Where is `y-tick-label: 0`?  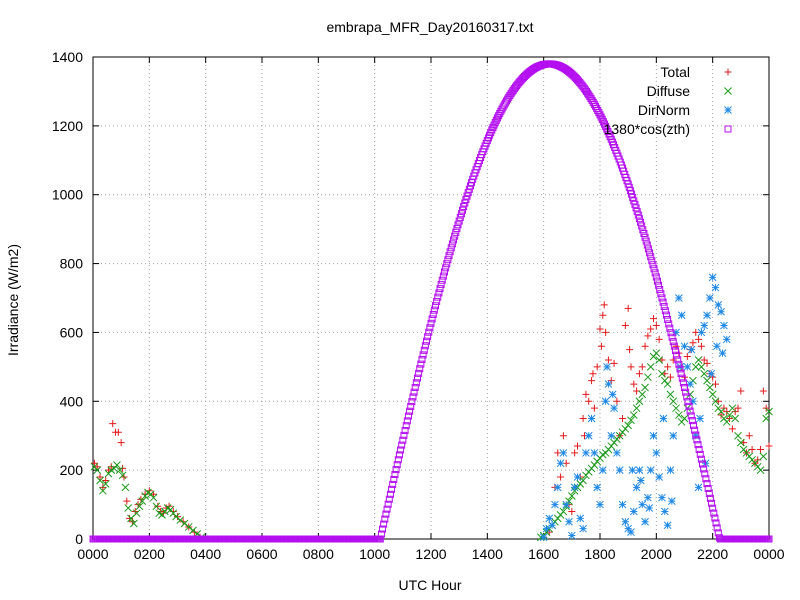
y-tick-label: 0 is located at coordinates (79, 539).